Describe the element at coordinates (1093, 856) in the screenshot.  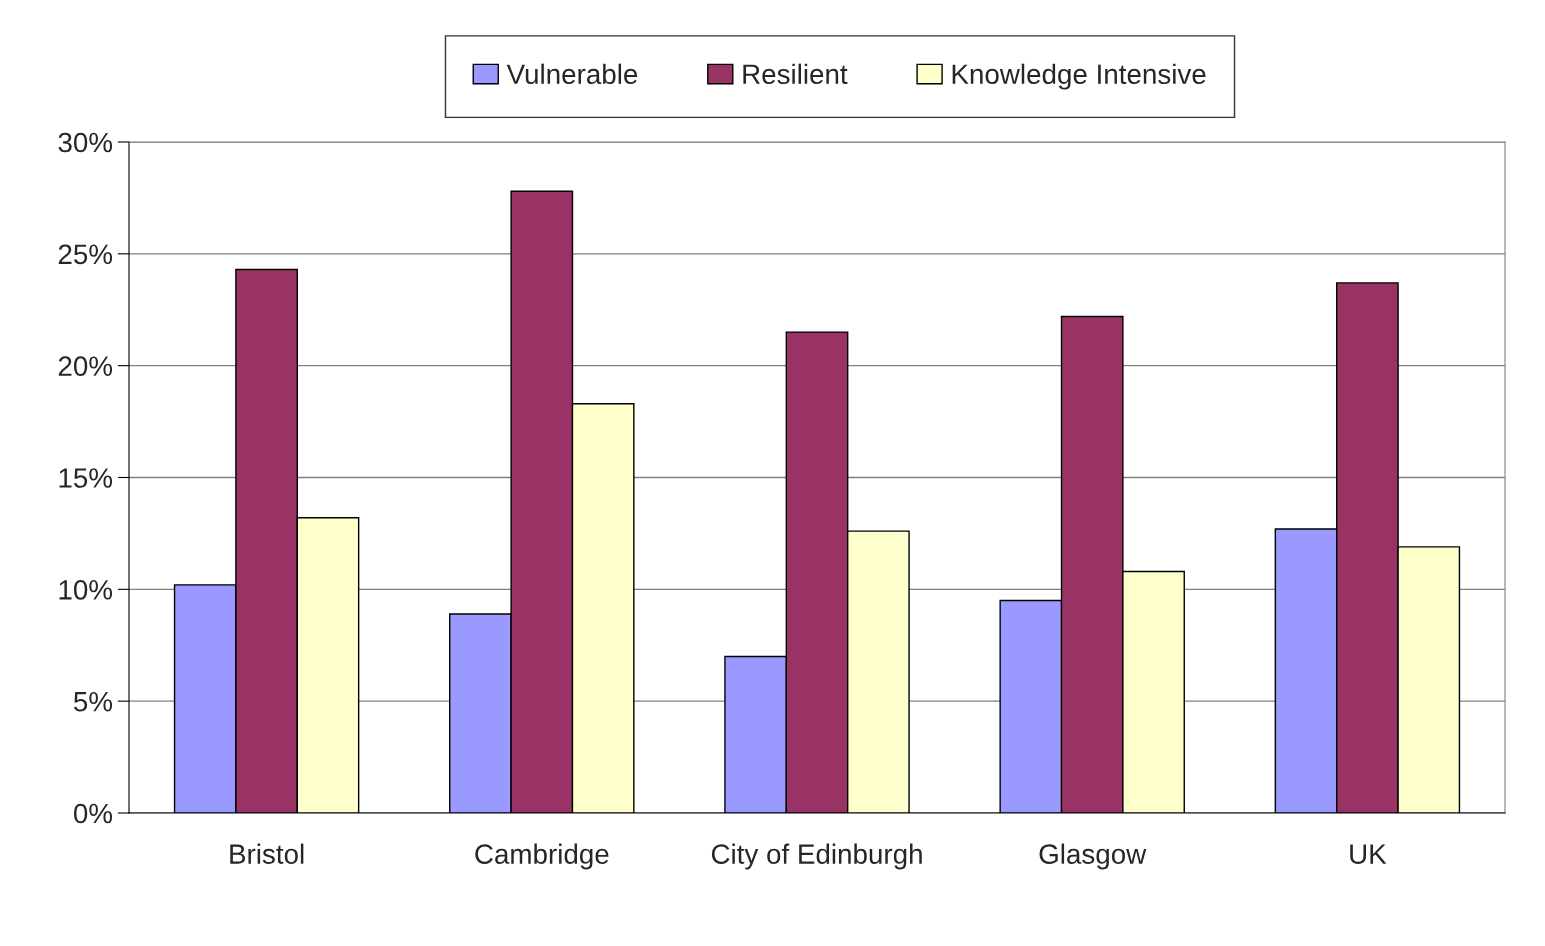
I see `x-tick-label: Glasgow` at that location.